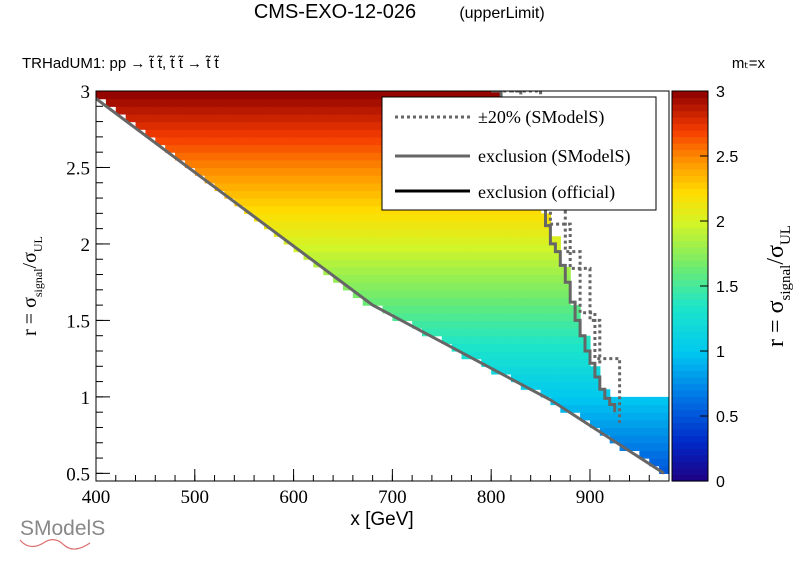  What do you see at coordinates (778, 286) in the screenshot?
I see `z-axis-label-group-text: r = σsignal/σUL` at bounding box center [778, 286].